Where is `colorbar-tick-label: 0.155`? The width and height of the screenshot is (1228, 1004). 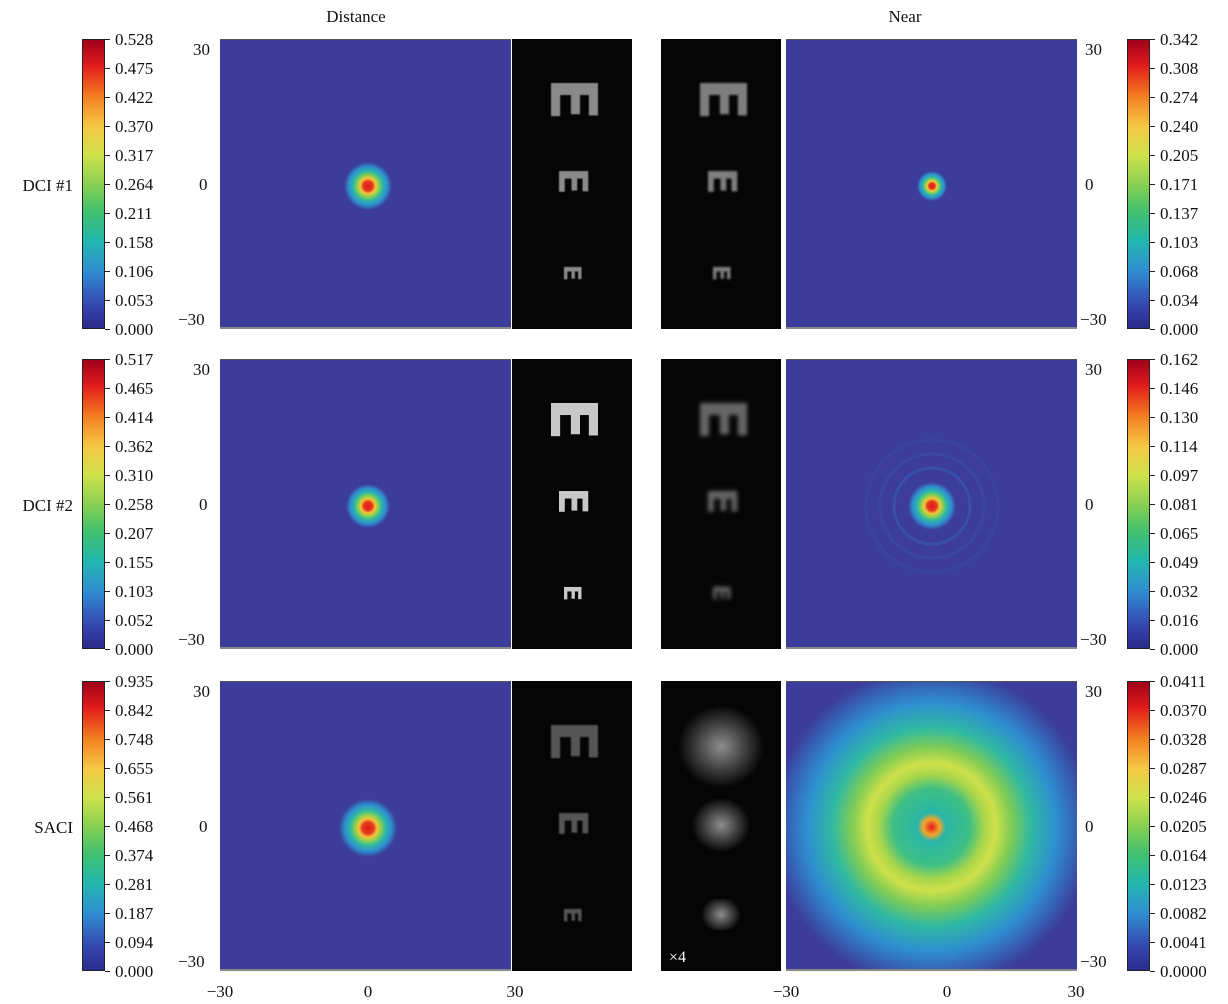
colorbar-tick-label: 0.155 is located at coordinates (134, 562).